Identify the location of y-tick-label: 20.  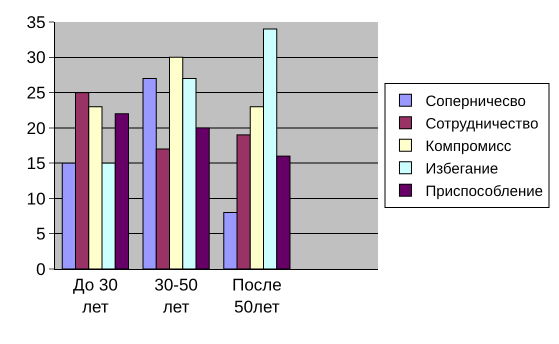
(36, 128).